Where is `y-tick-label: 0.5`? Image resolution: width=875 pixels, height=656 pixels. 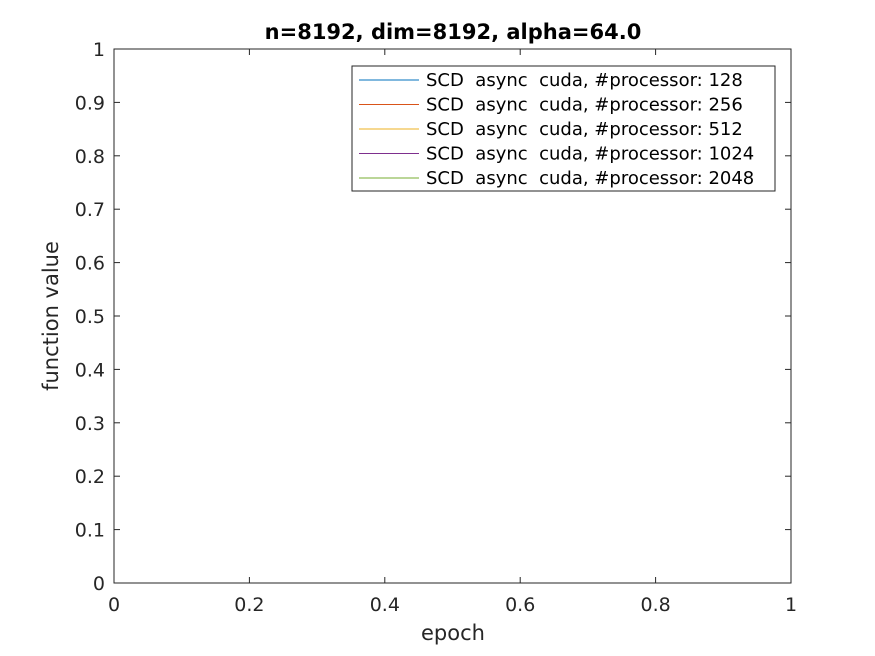
y-tick-label: 0.5 is located at coordinates (90, 317).